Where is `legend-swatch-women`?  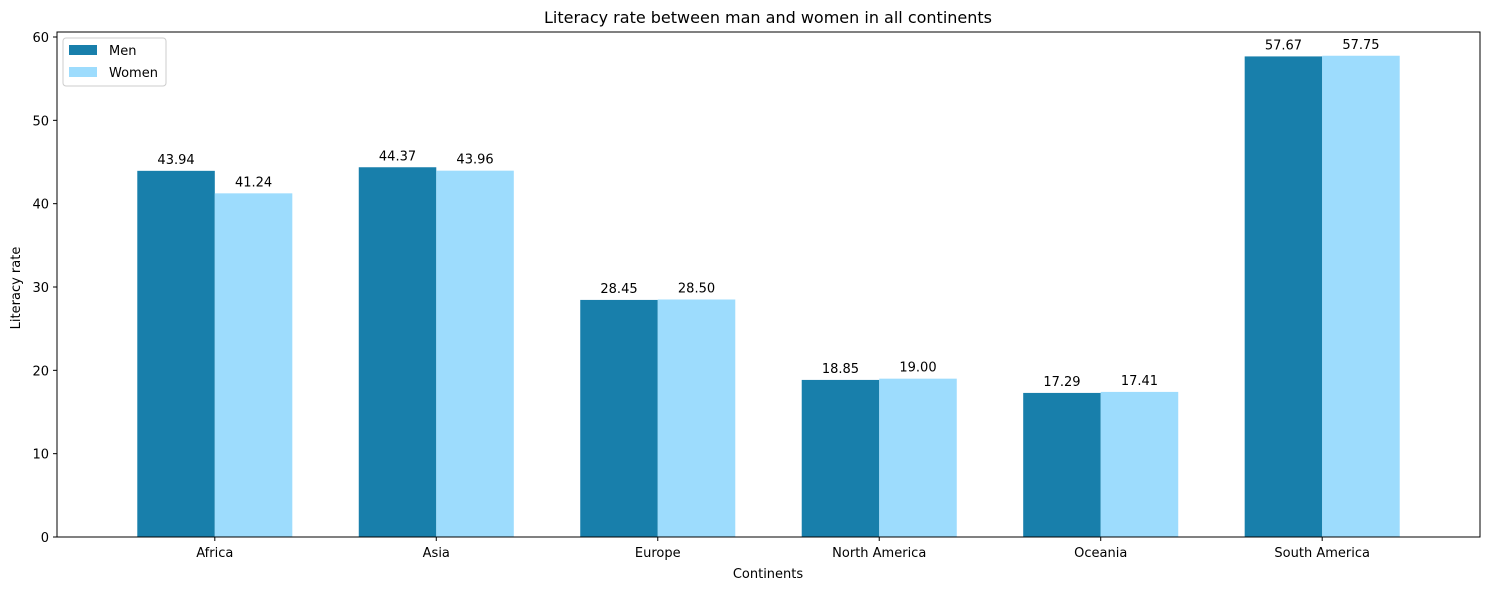 legend-swatch-women is located at coordinates (83, 72).